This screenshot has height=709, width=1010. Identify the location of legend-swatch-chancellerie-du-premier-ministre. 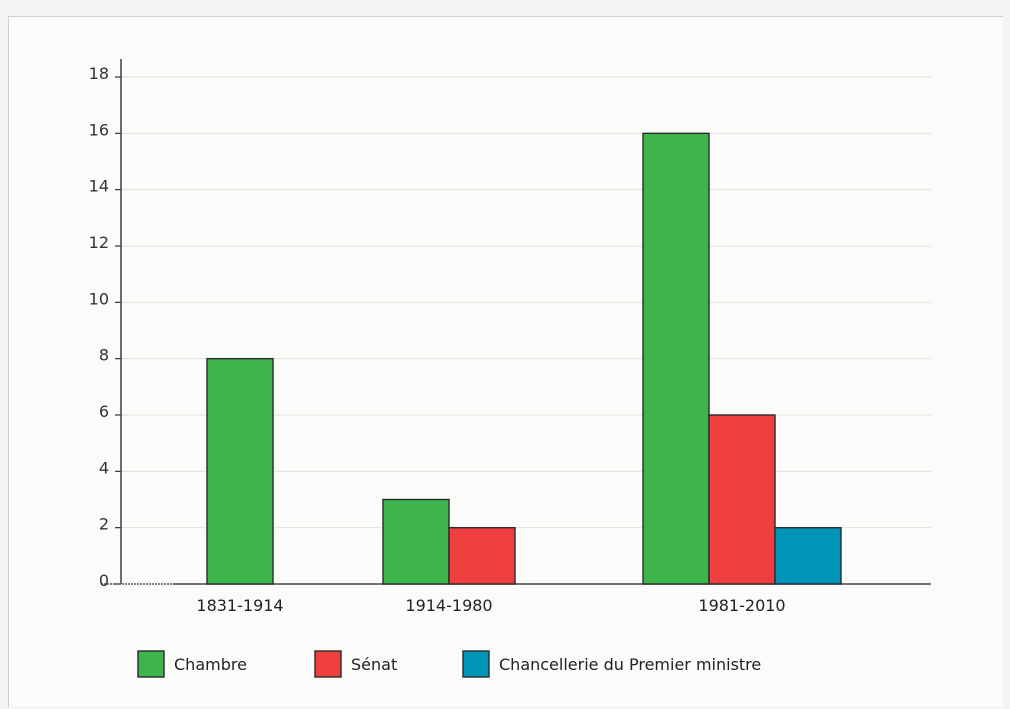
(476, 664).